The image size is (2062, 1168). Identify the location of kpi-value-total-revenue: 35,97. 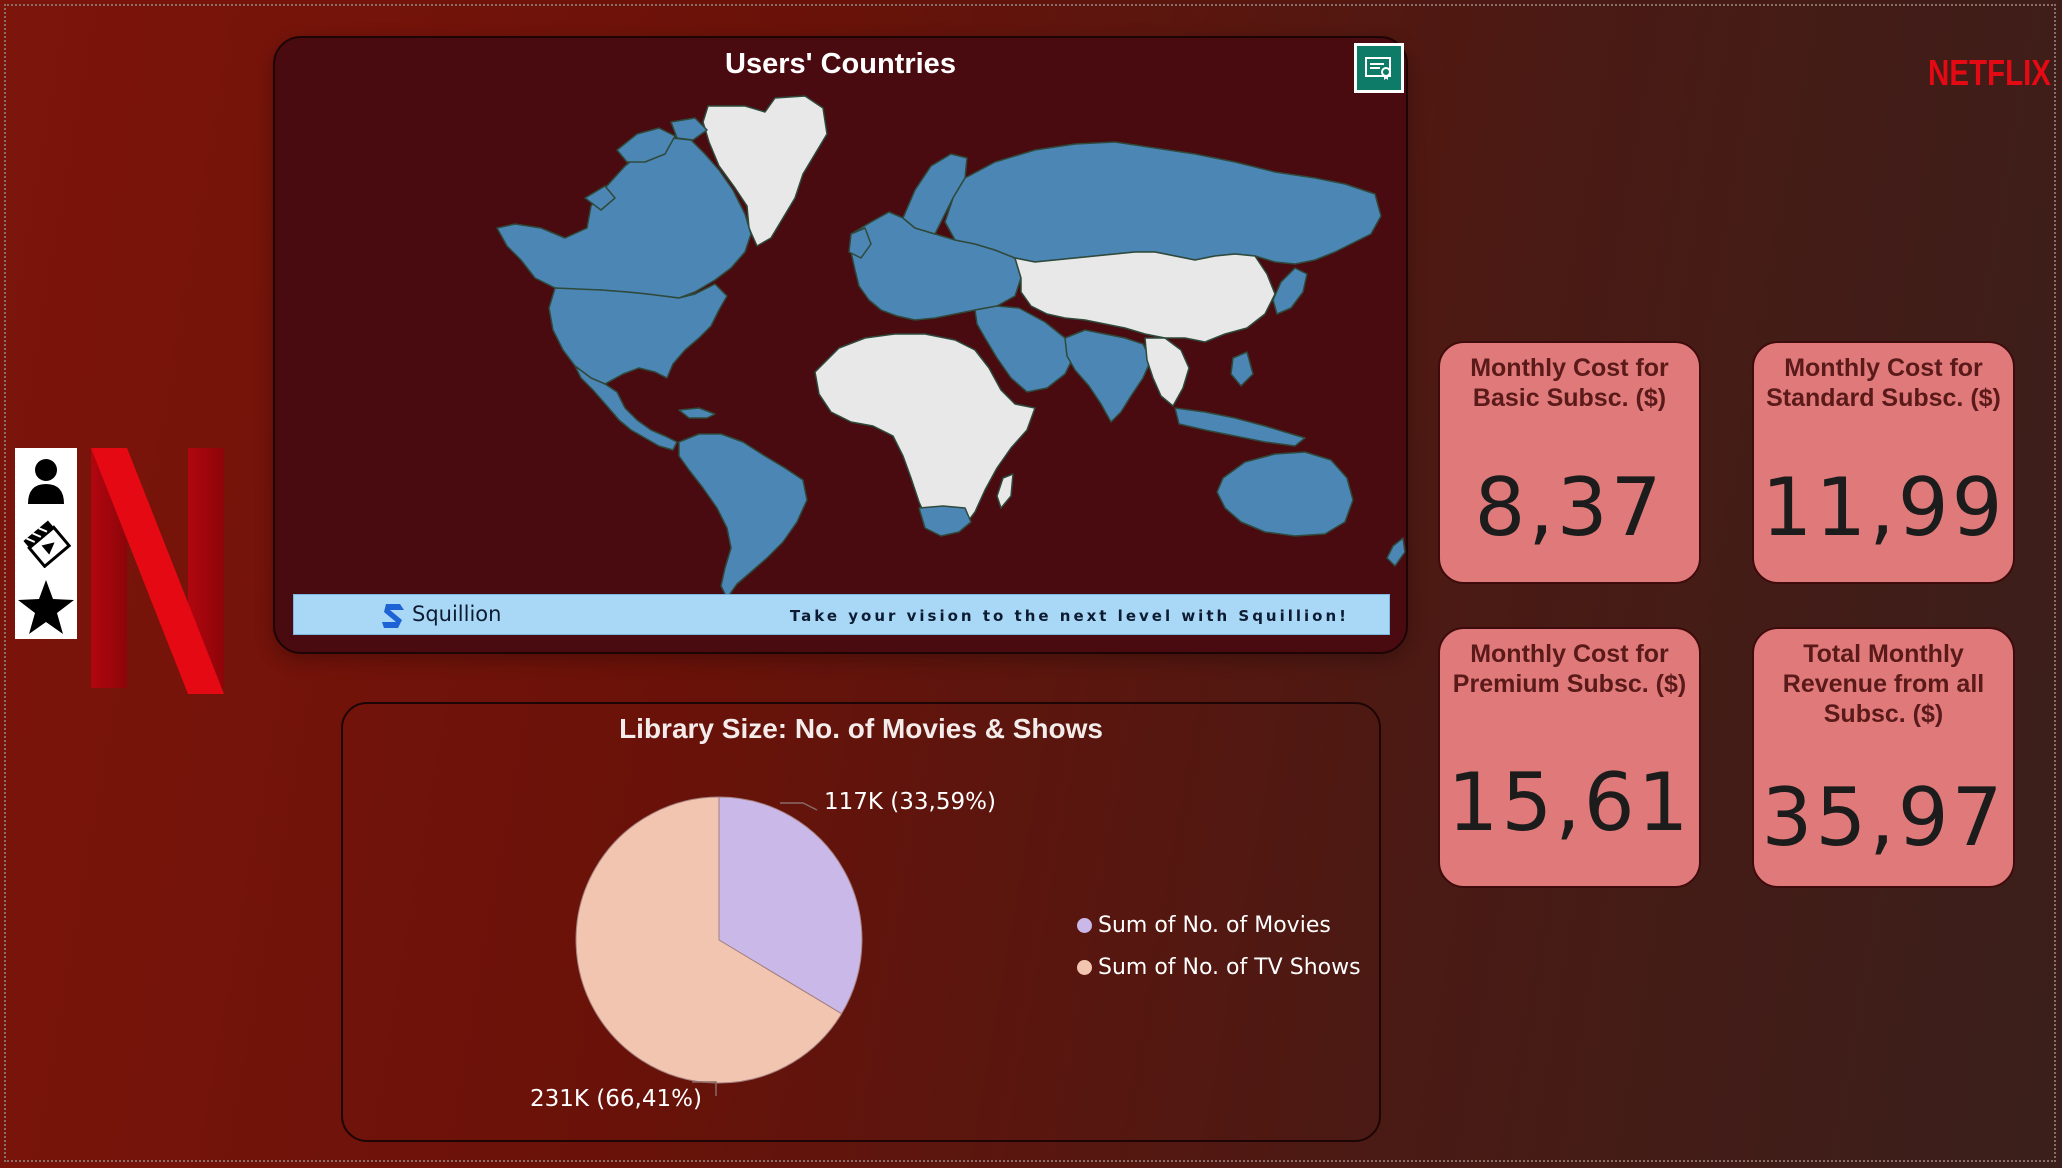
(1883, 817).